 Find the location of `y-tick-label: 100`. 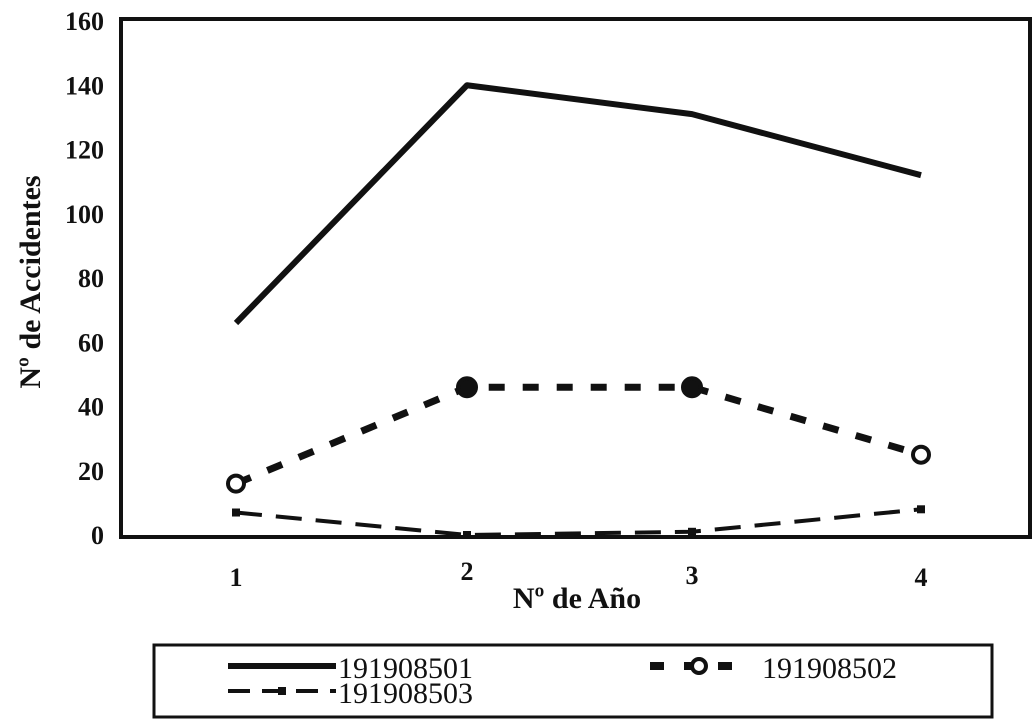

y-tick-label: 100 is located at coordinates (84, 214).